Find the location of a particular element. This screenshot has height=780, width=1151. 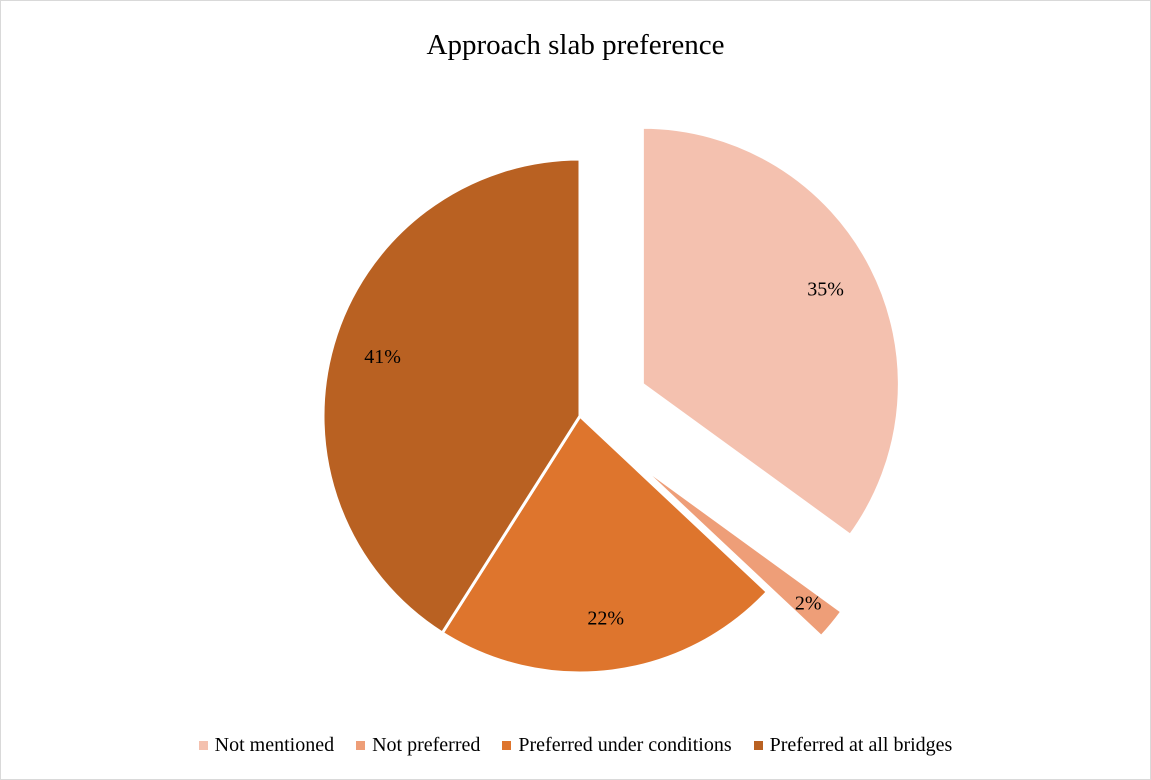

legend-item-preferred-under-conditions: Preferred under conditions is located at coordinates (617, 745).